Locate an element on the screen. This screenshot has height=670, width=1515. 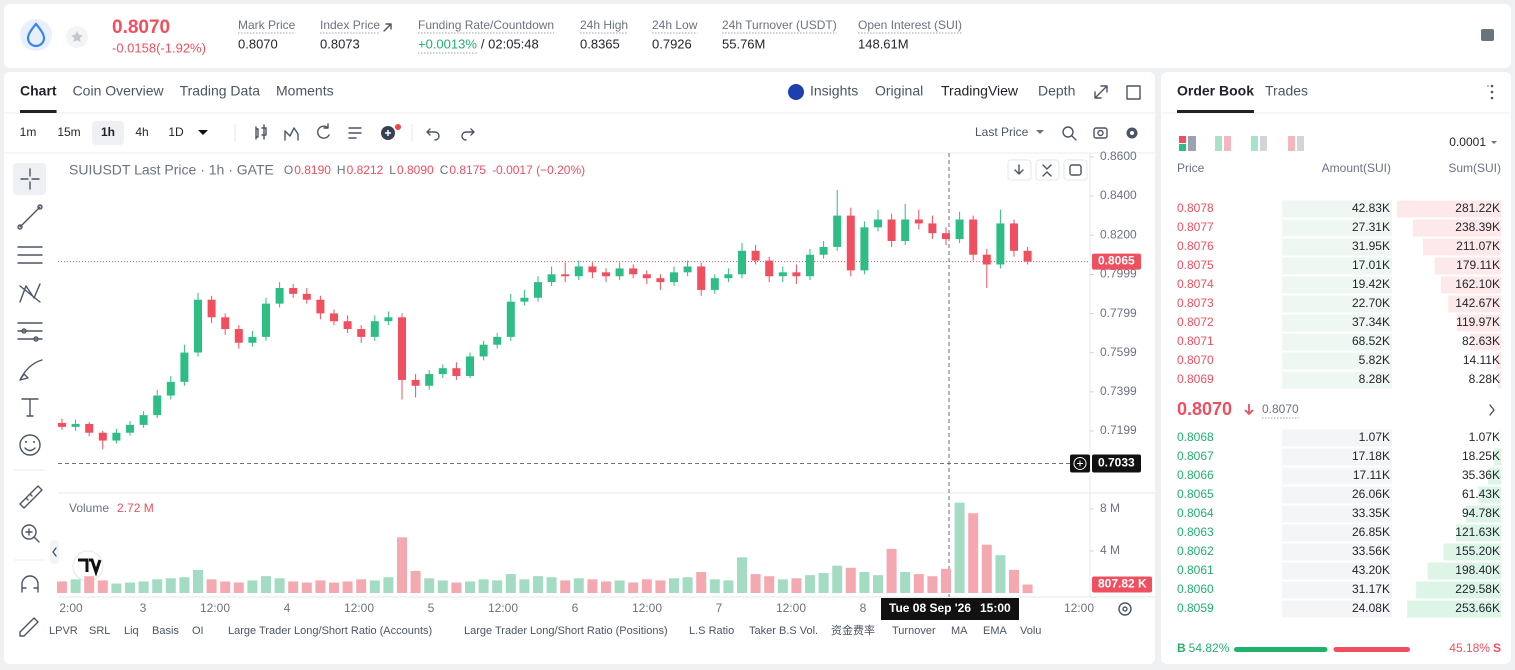
book-price: 0.8059 is located at coordinates (1195, 608).